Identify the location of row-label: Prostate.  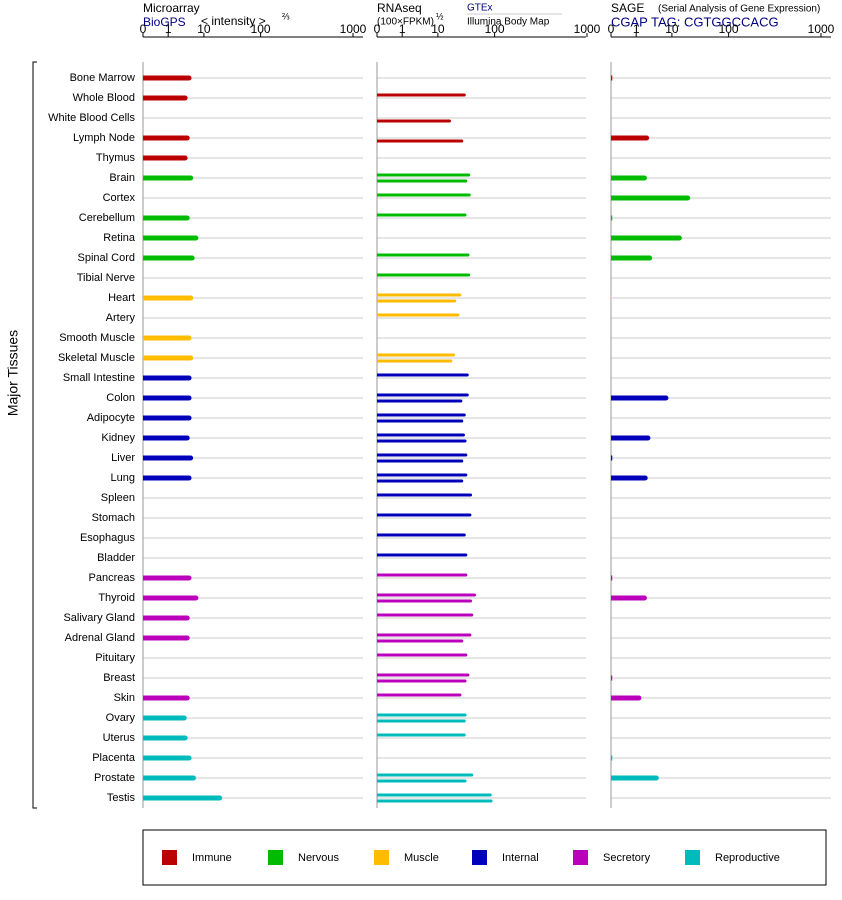
(114, 778).